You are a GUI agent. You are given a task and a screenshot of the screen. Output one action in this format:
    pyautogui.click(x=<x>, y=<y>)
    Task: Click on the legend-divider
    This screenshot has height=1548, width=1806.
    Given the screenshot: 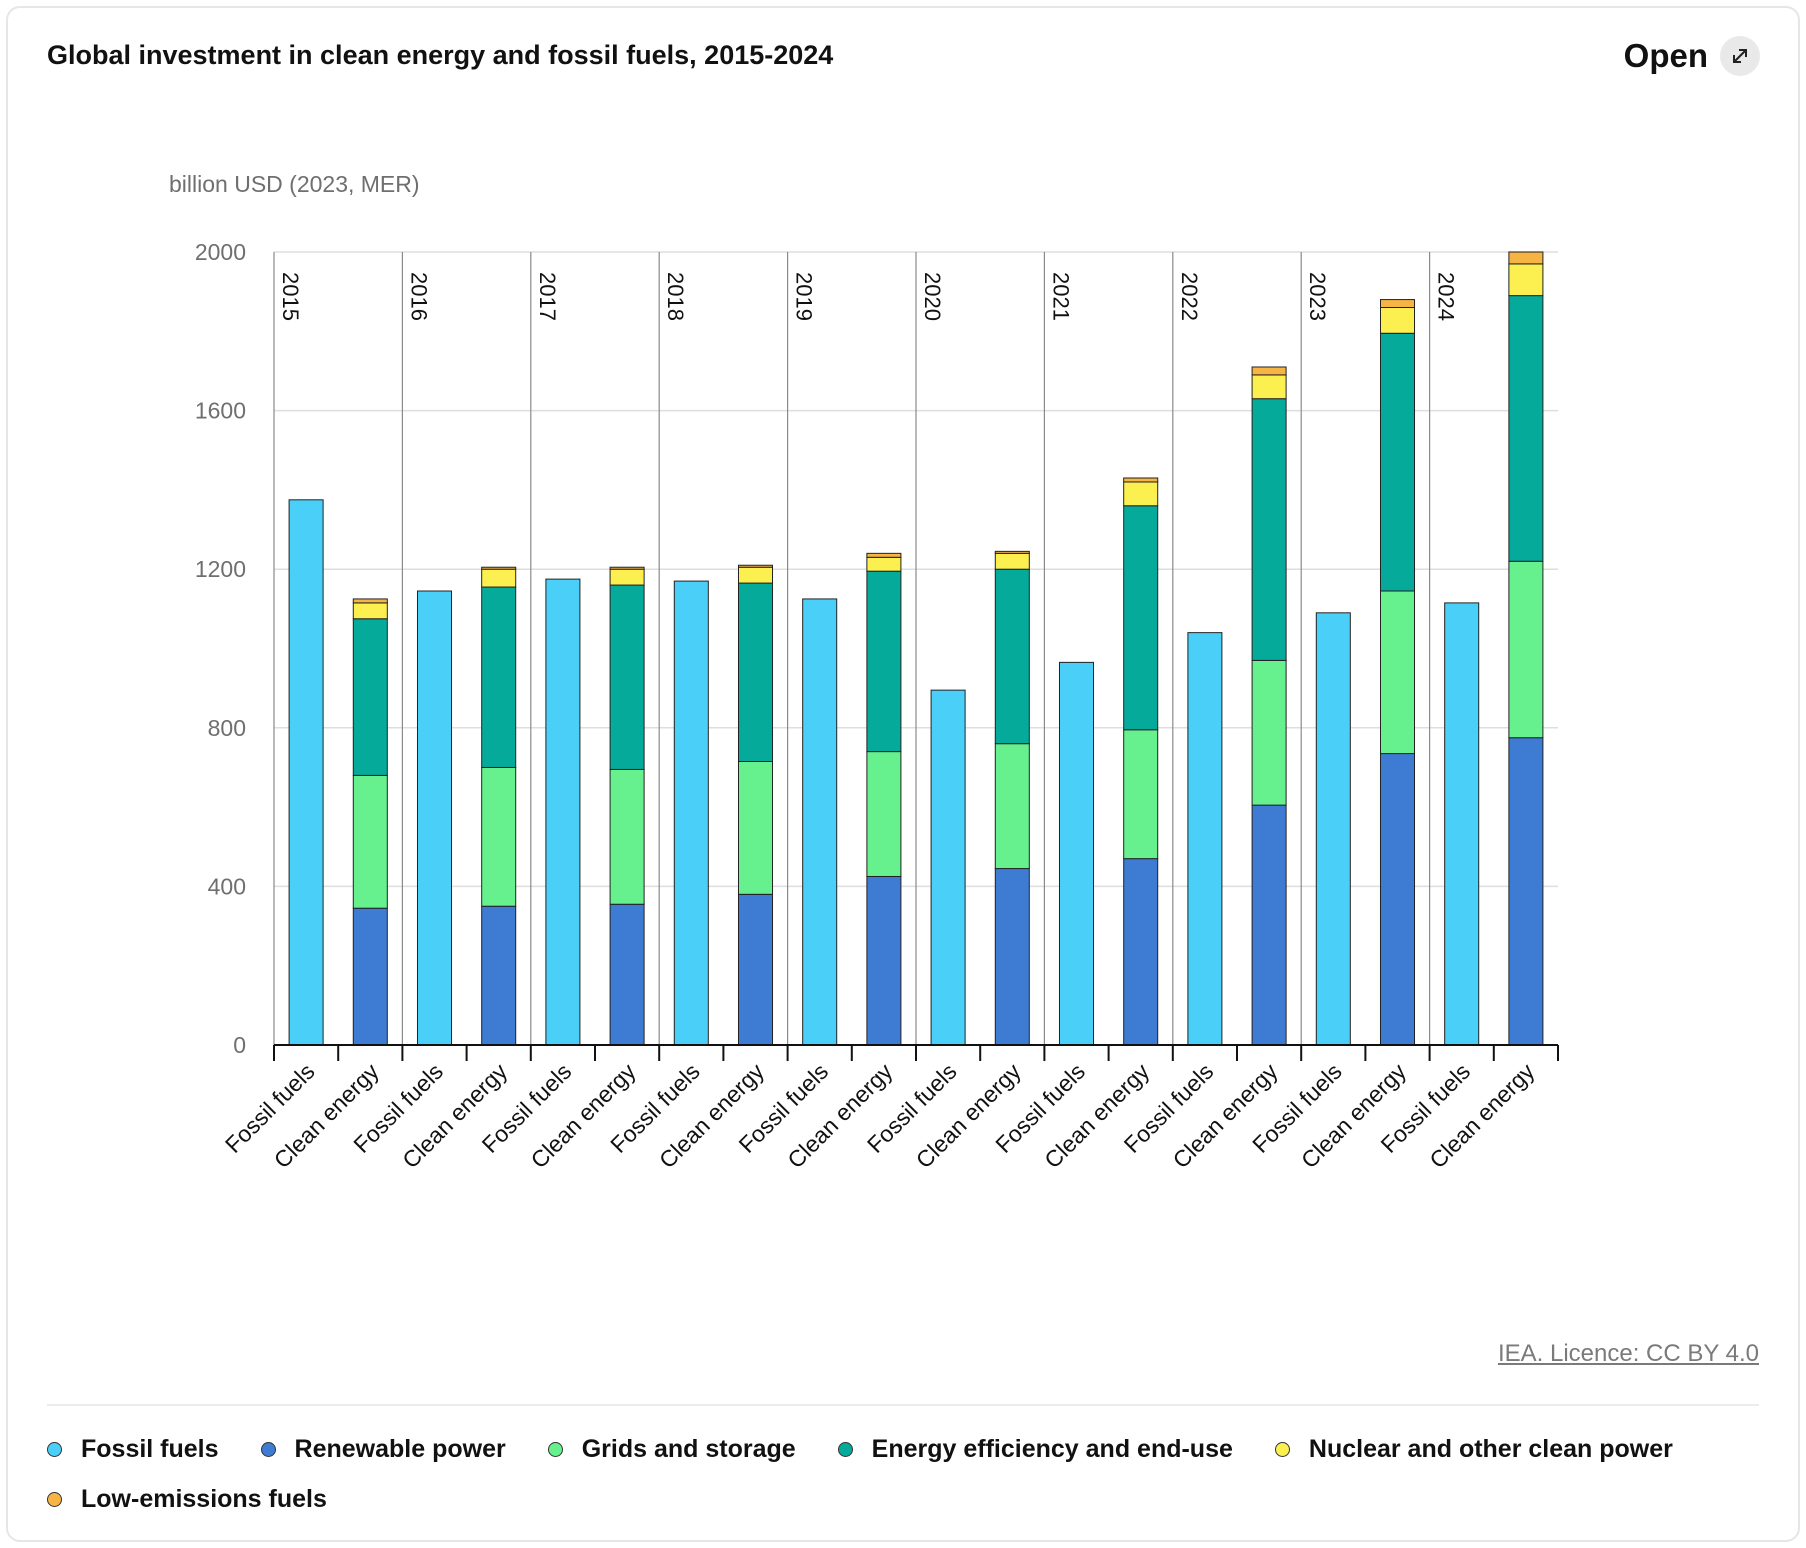 What is the action you would take?
    pyautogui.click(x=903, y=1405)
    